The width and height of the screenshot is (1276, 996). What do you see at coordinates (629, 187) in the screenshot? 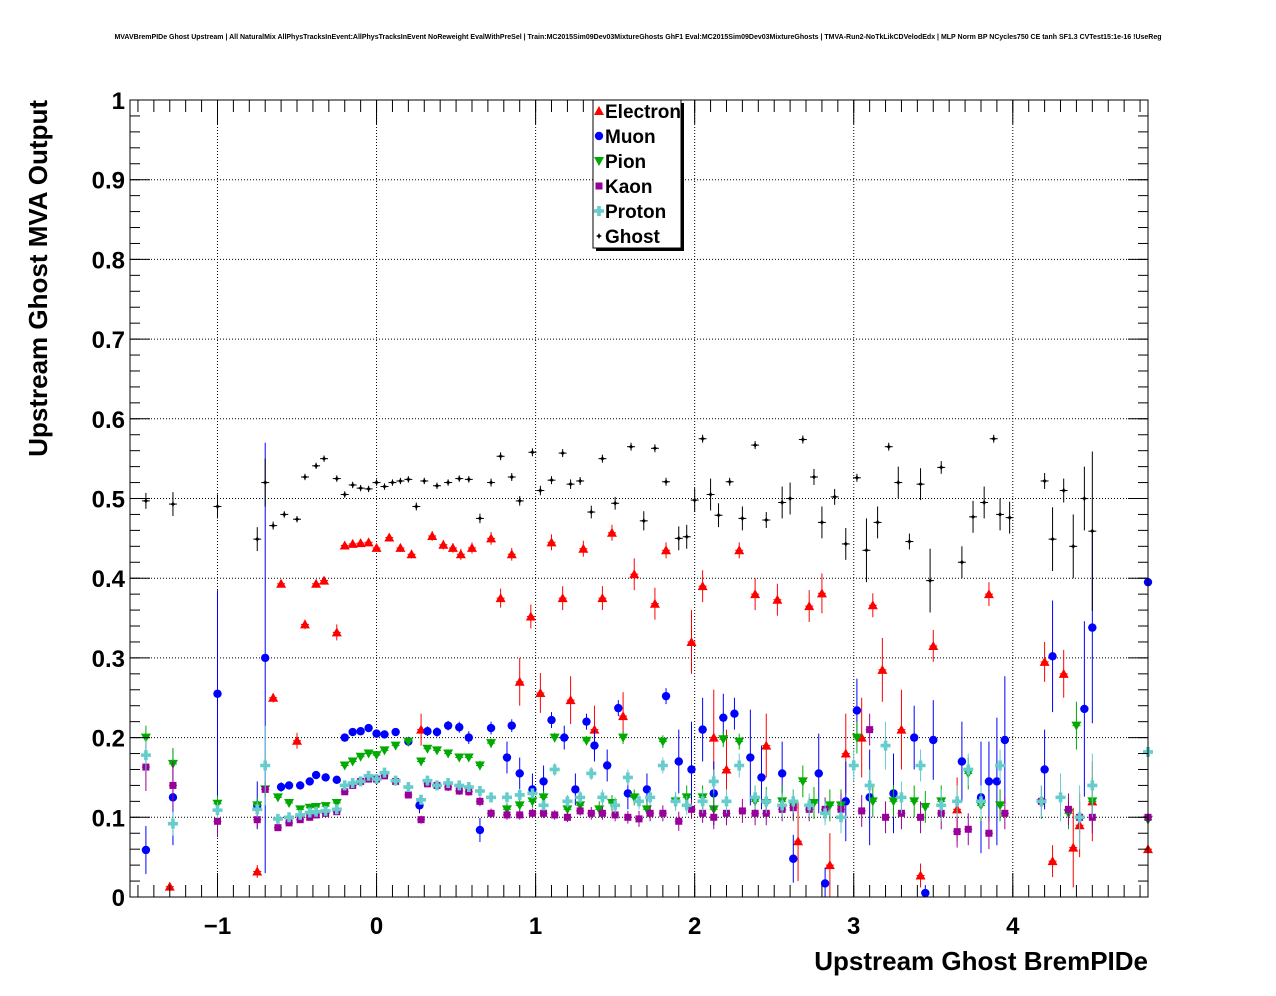
I see `legend-label-kaon: Kaon` at bounding box center [629, 187].